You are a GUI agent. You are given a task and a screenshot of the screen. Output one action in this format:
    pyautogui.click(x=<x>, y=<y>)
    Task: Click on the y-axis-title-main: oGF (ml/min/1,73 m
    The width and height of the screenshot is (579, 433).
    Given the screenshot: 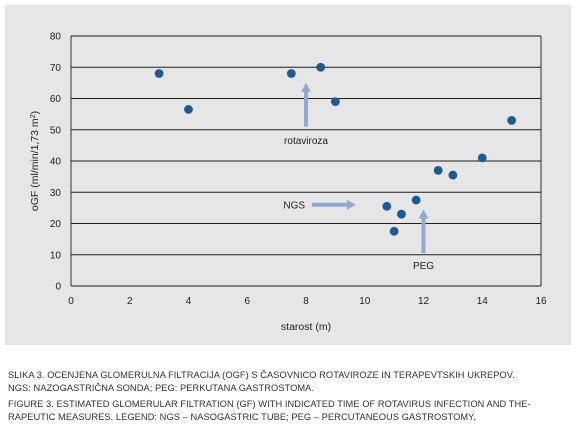 What is the action you would take?
    pyautogui.click(x=35, y=164)
    